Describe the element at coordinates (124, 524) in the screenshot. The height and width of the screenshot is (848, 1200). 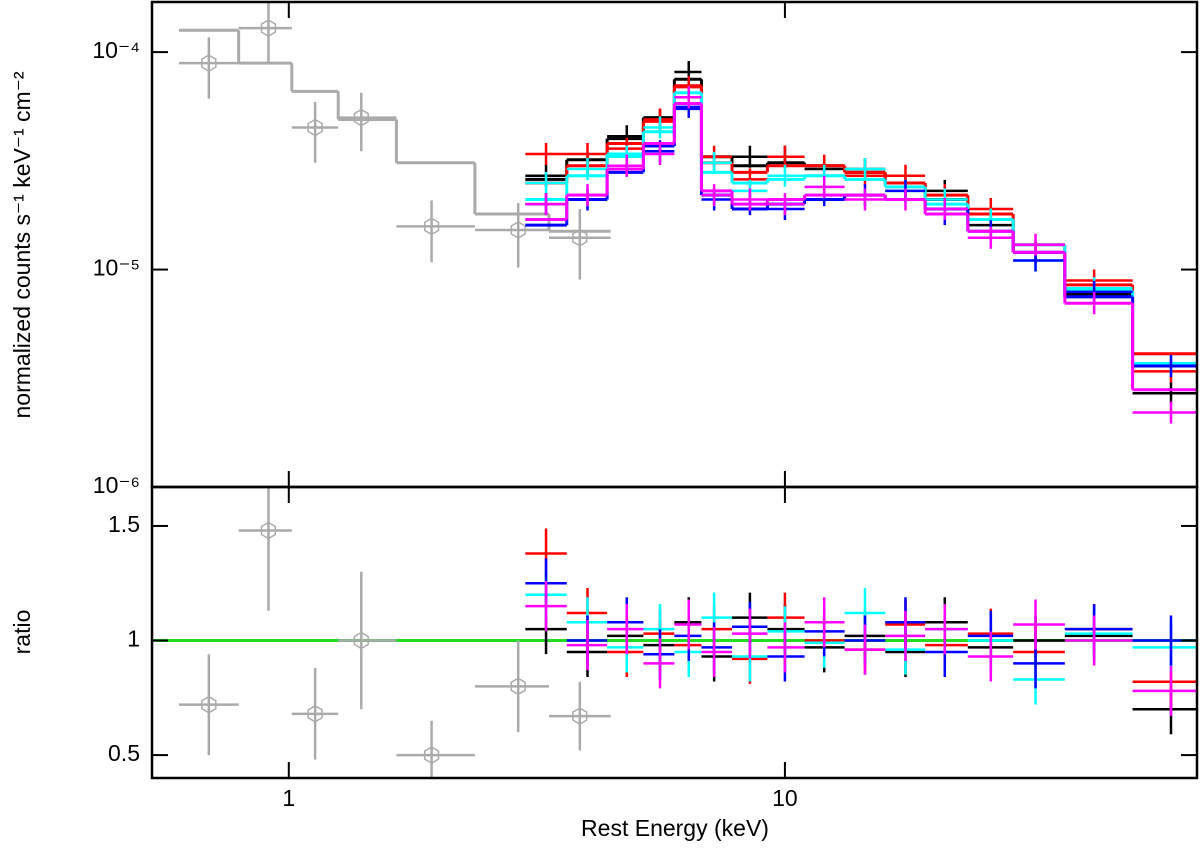
I see `y-tick-label: 1.5` at that location.